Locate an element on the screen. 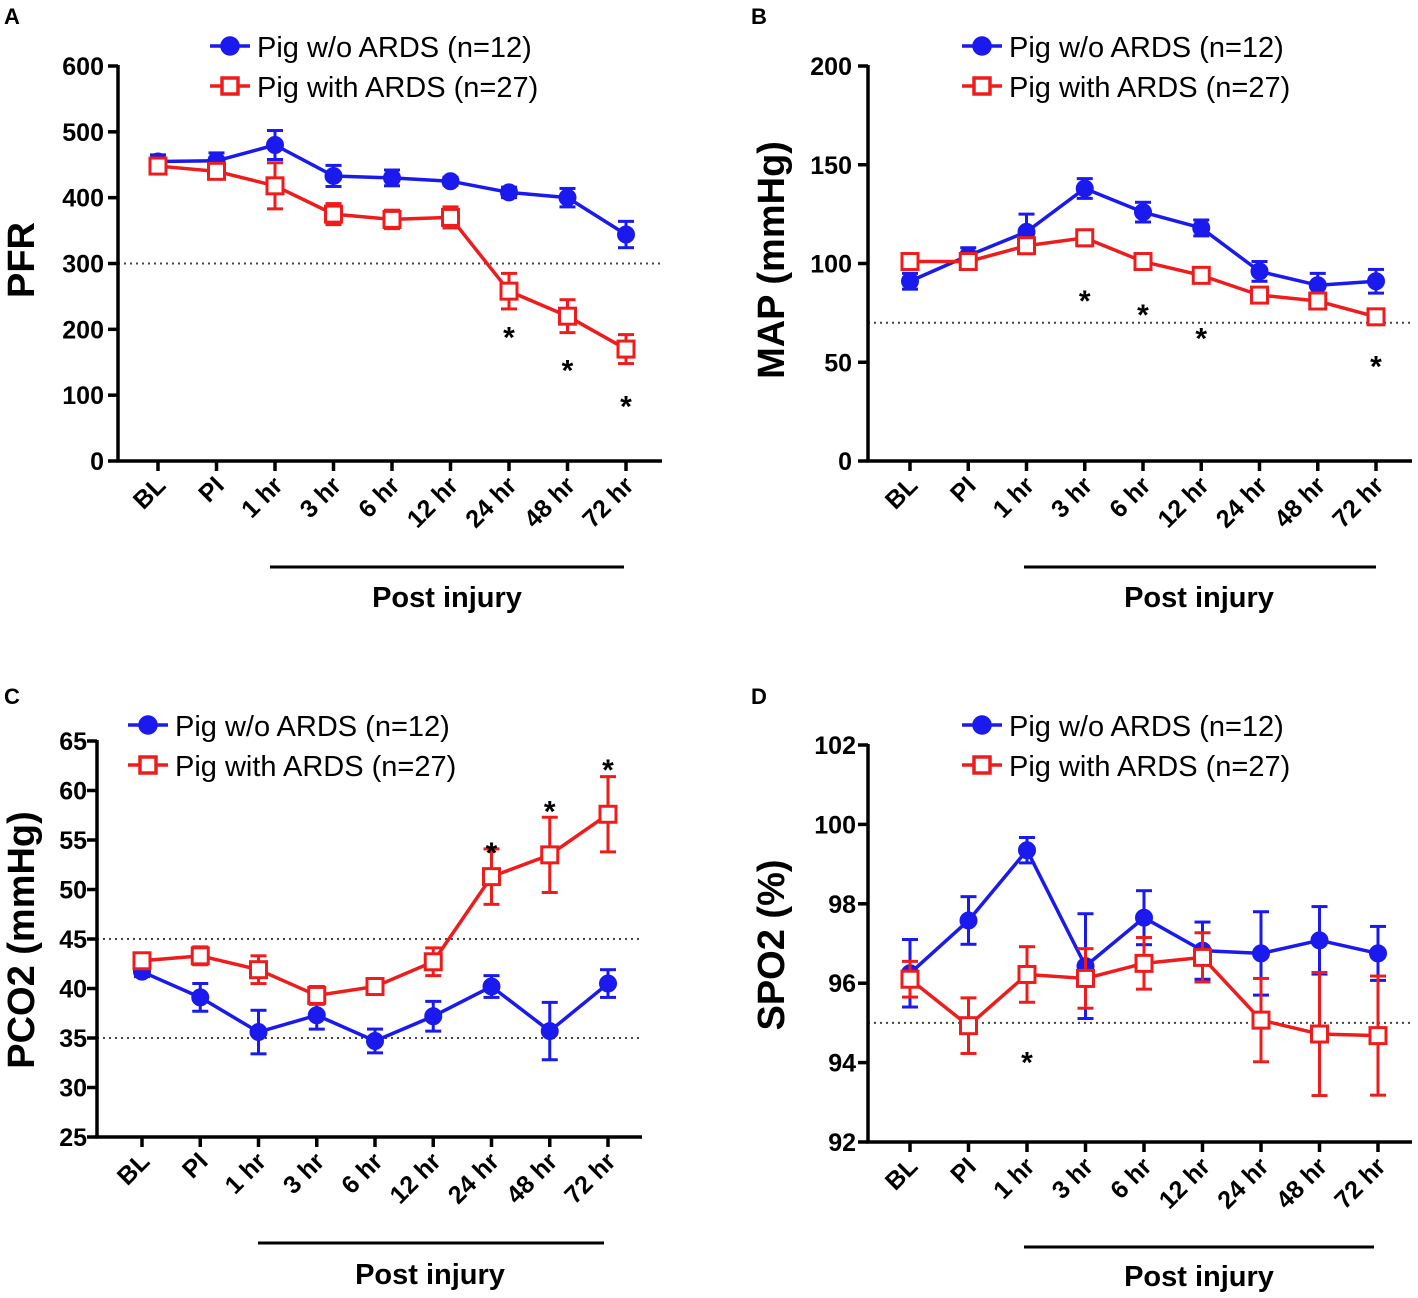 The width and height of the screenshot is (1418, 1298). legend: Pig w/o ARDS (n=12) Pig with ARDS (n=27) is located at coordinates (1126, 747).